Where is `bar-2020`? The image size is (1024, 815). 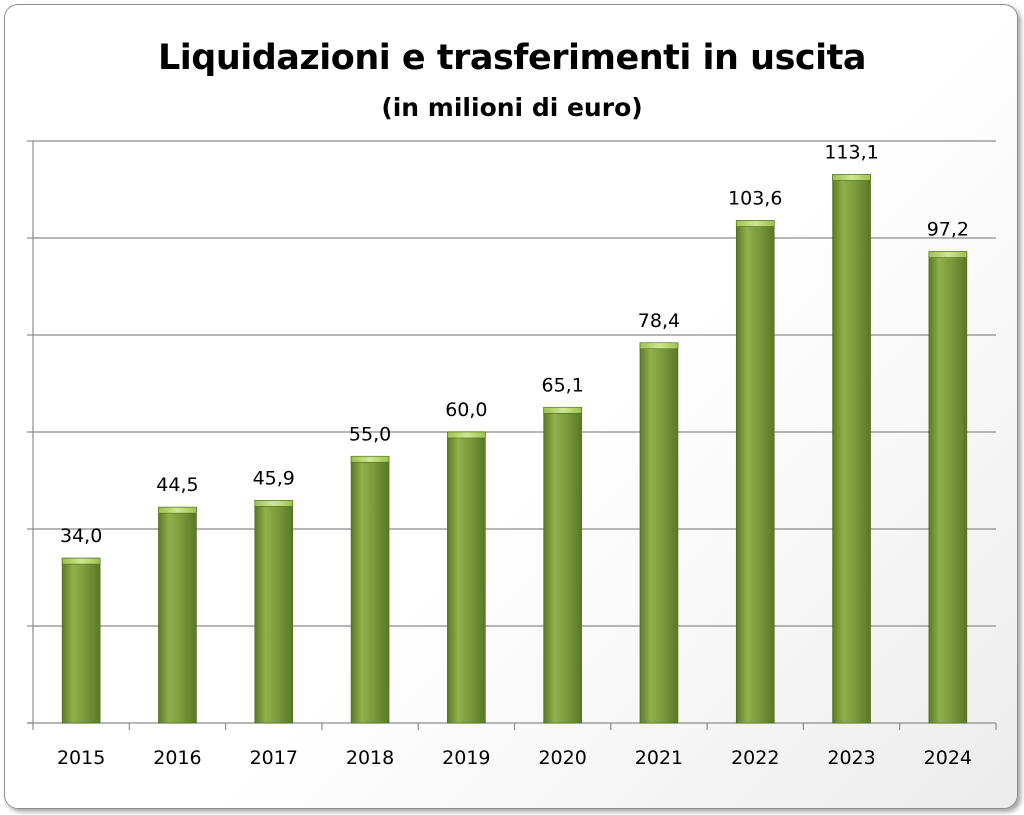
bar-2020 is located at coordinates (562, 565).